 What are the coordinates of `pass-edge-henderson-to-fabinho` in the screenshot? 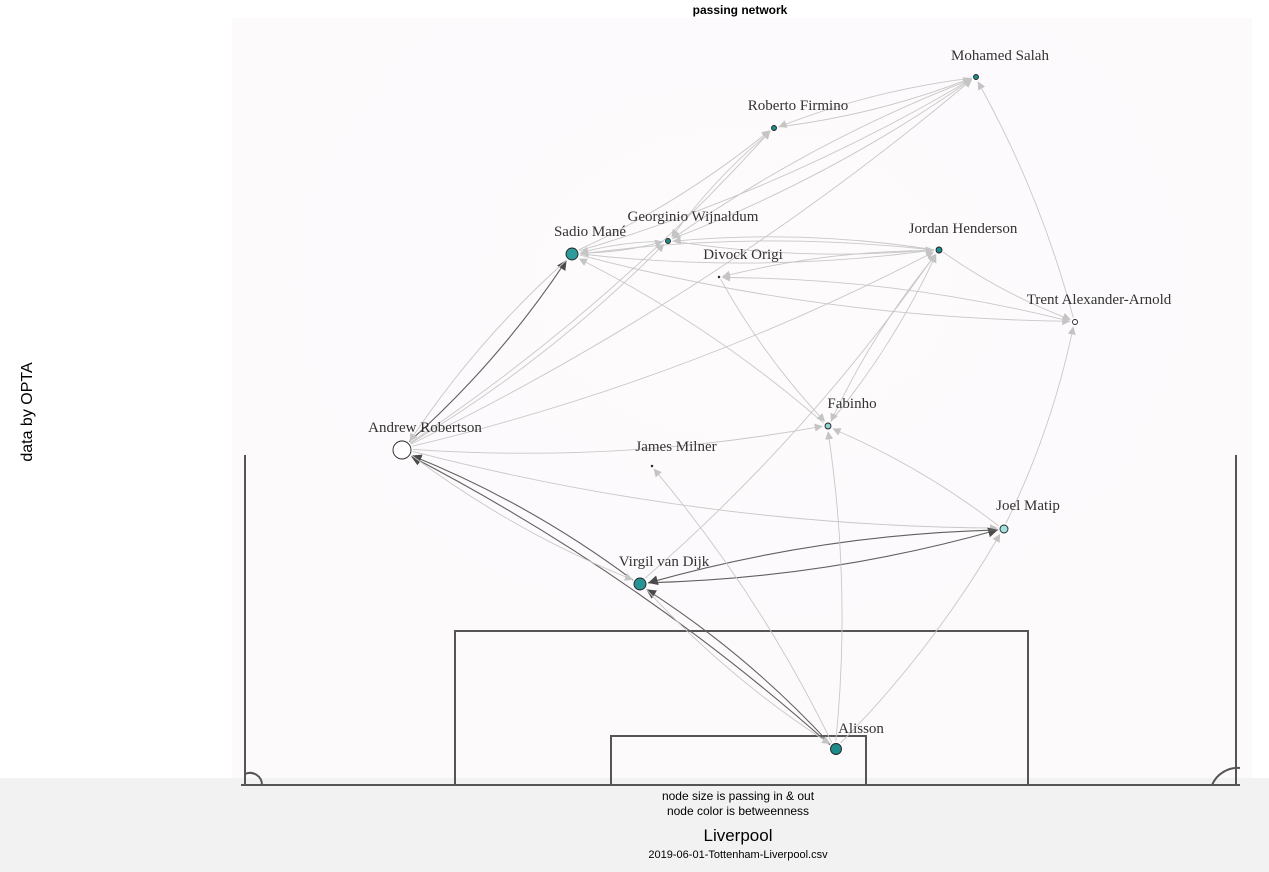 It's located at (883, 337).